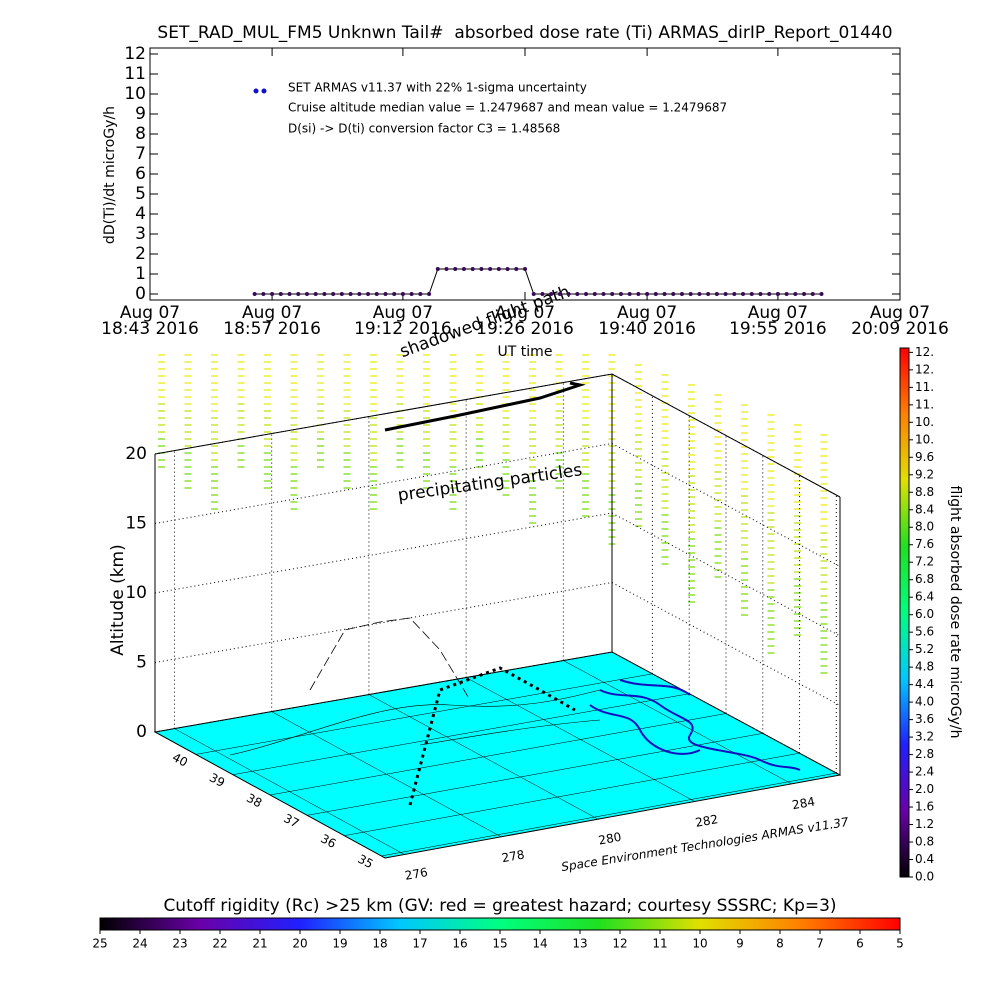  I want to click on colorbar-tick-label: 9.6, so click(924, 457).